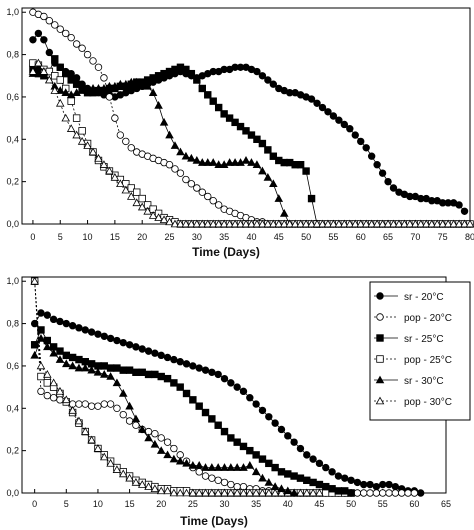 The width and height of the screenshot is (474, 530). What do you see at coordinates (409, 381) in the screenshot?
I see `legend-item: sr - 30°C` at bounding box center [409, 381].